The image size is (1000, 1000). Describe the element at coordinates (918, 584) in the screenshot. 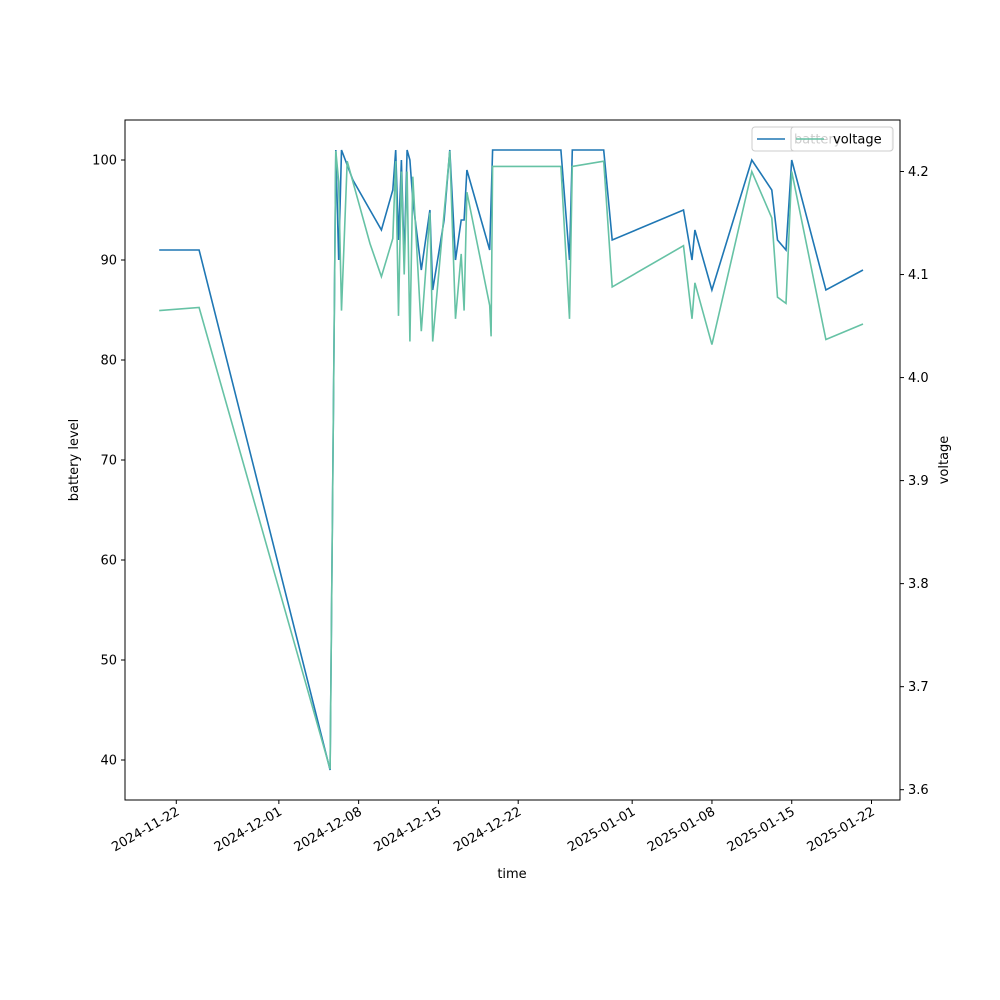

I see `y-right-tick-label: 3.8` at that location.